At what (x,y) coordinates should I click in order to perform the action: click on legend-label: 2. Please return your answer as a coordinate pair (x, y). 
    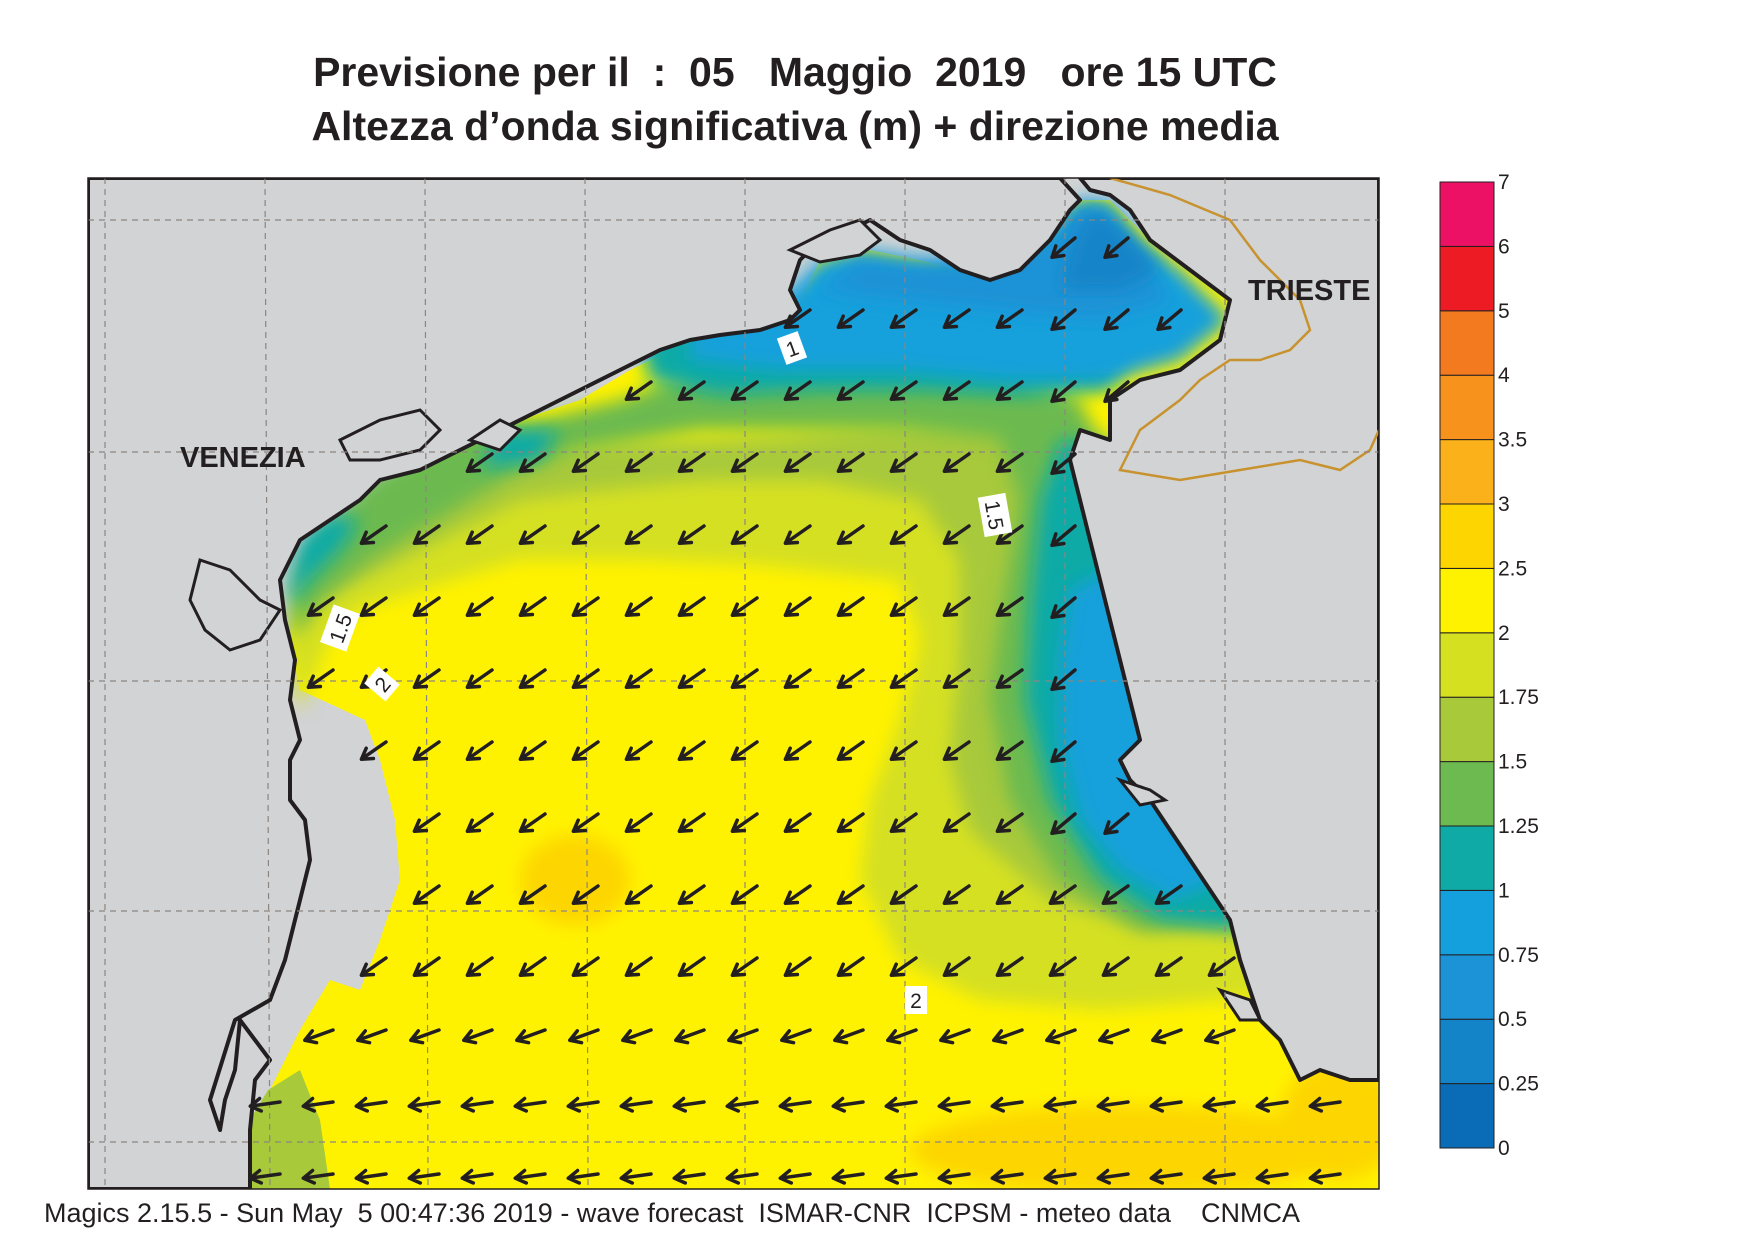
    Looking at the image, I should click on (1504, 633).